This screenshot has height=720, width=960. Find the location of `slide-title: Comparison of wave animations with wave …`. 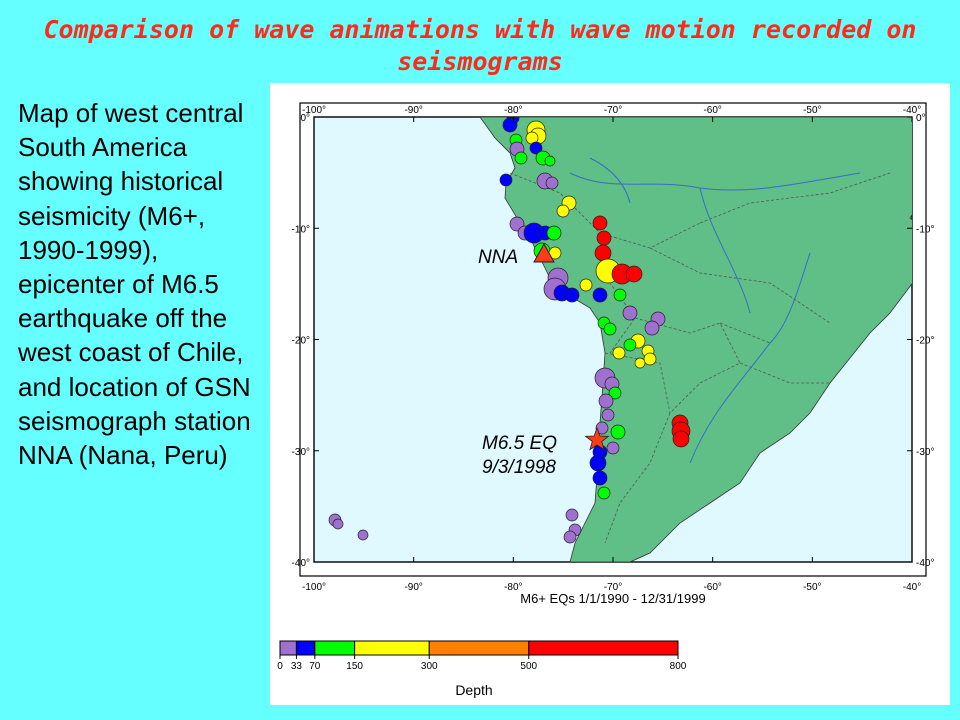

slide-title: Comparison of wave animations with wave … is located at coordinates (480, 45).